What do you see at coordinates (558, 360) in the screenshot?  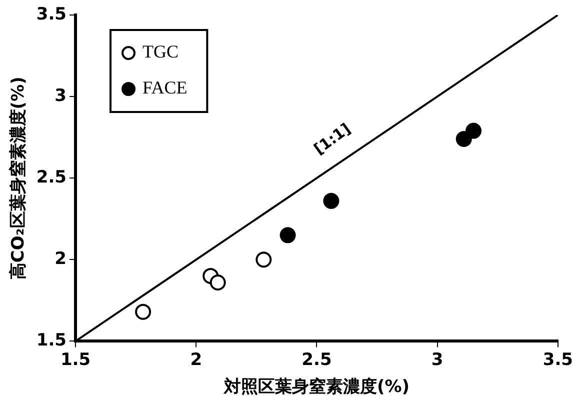 I see `x-tick-label: 3.5` at bounding box center [558, 360].